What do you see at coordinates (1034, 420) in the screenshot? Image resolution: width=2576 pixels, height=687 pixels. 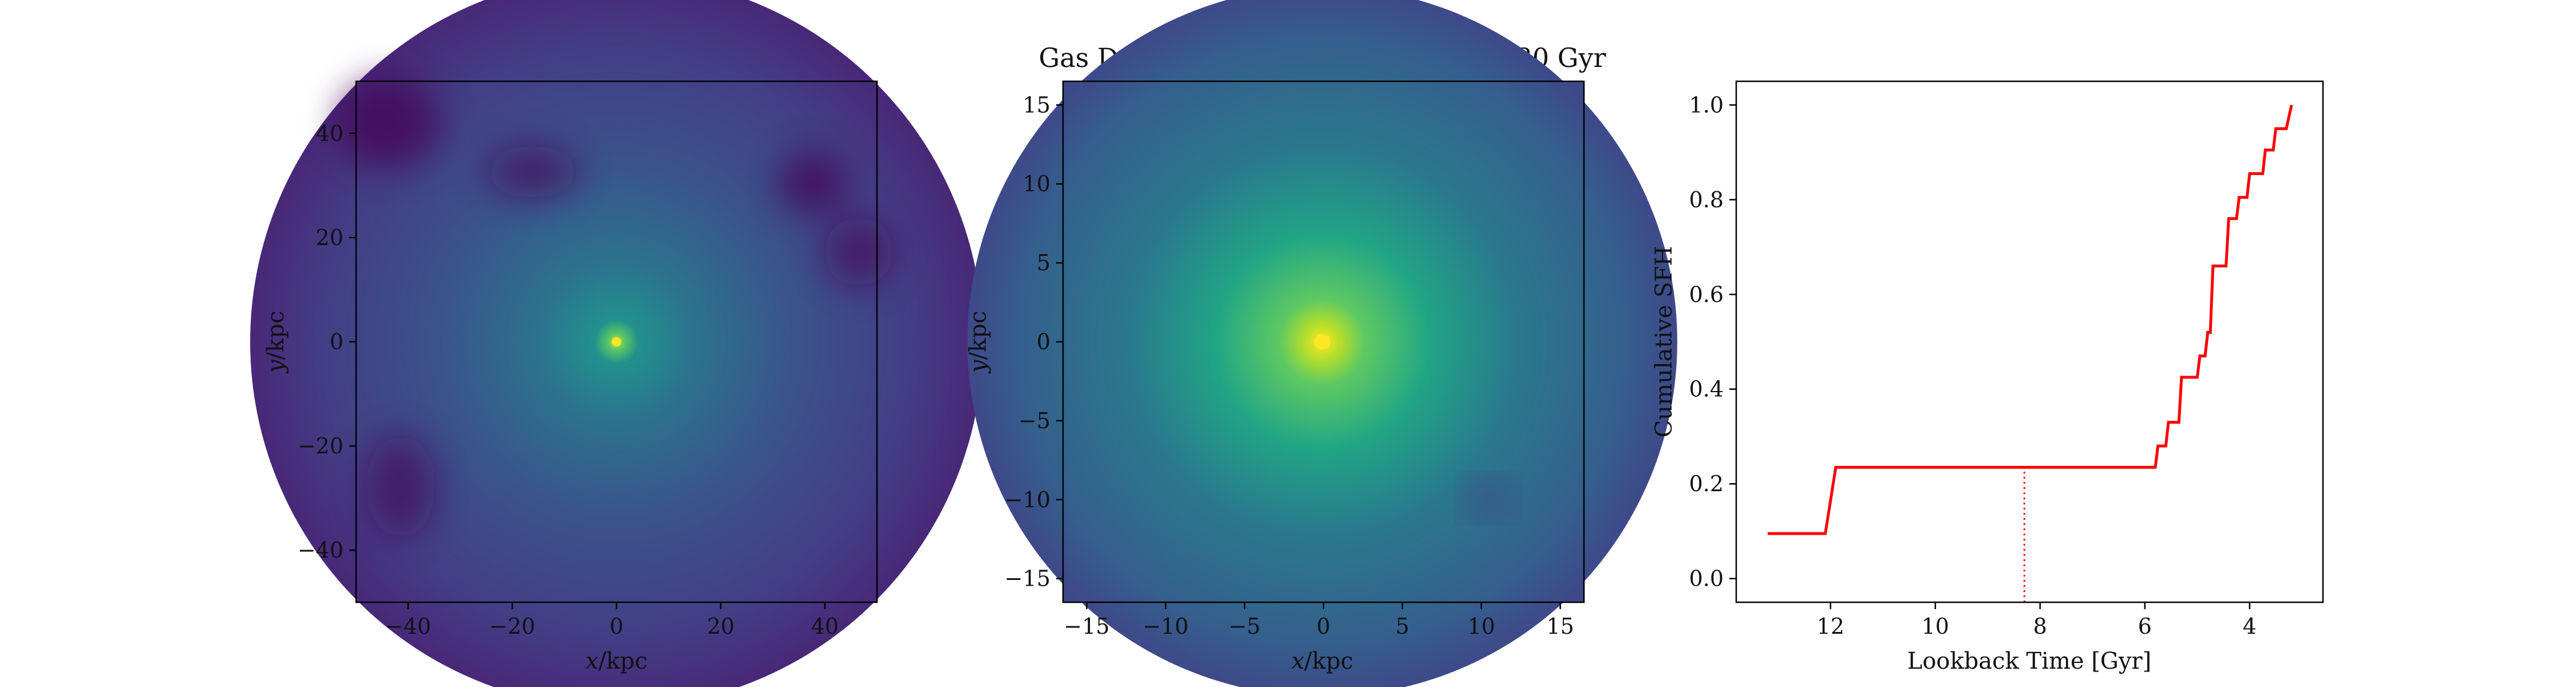 I see `y-tick-label: −5` at bounding box center [1034, 420].